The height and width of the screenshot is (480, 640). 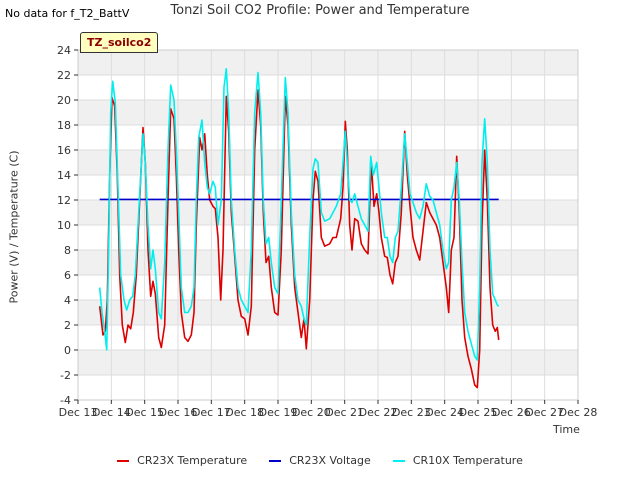 What do you see at coordinates (78, 412) in the screenshot?
I see `x-tick-label: Dec 13` at bounding box center [78, 412].